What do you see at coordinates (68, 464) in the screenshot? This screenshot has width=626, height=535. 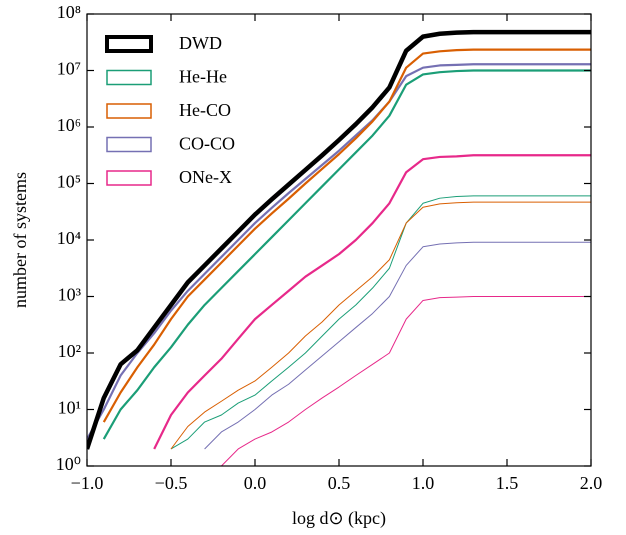 I see `y-tick-label: 10⁰` at bounding box center [68, 464].